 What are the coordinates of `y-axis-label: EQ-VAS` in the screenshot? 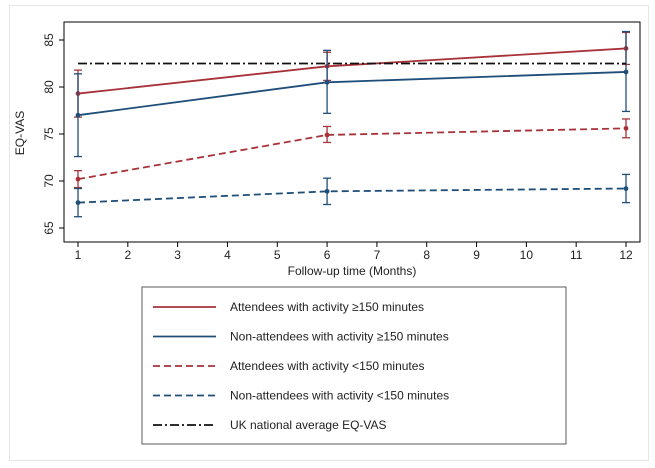 It's located at (20, 133).